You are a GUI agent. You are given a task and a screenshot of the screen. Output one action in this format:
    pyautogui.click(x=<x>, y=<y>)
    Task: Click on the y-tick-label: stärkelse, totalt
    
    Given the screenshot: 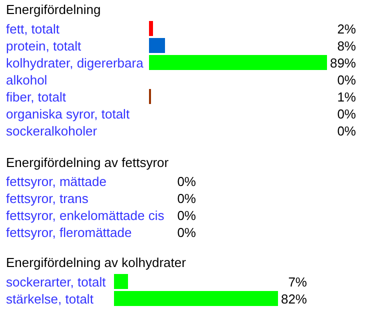 What is the action you would take?
    pyautogui.click(x=50, y=299)
    